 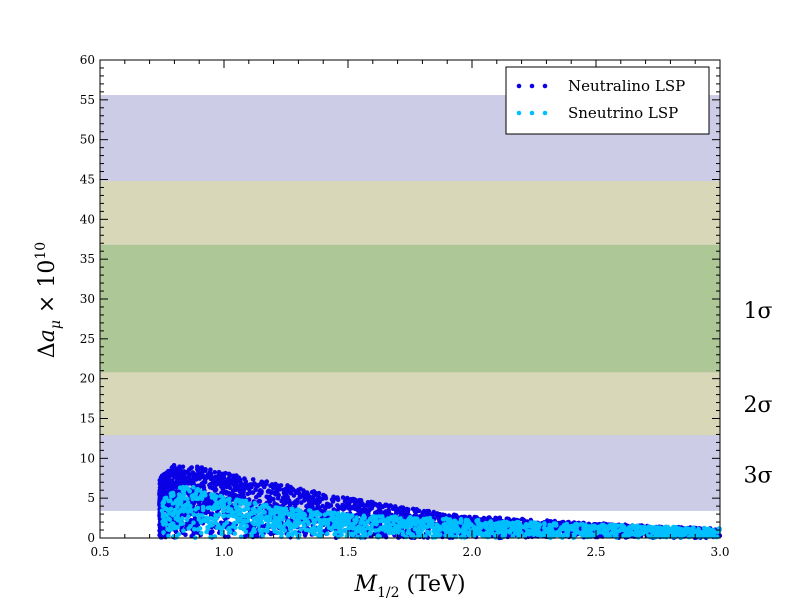 I want to click on x-axis-label: M1/2 (TeV), so click(x=409, y=586).